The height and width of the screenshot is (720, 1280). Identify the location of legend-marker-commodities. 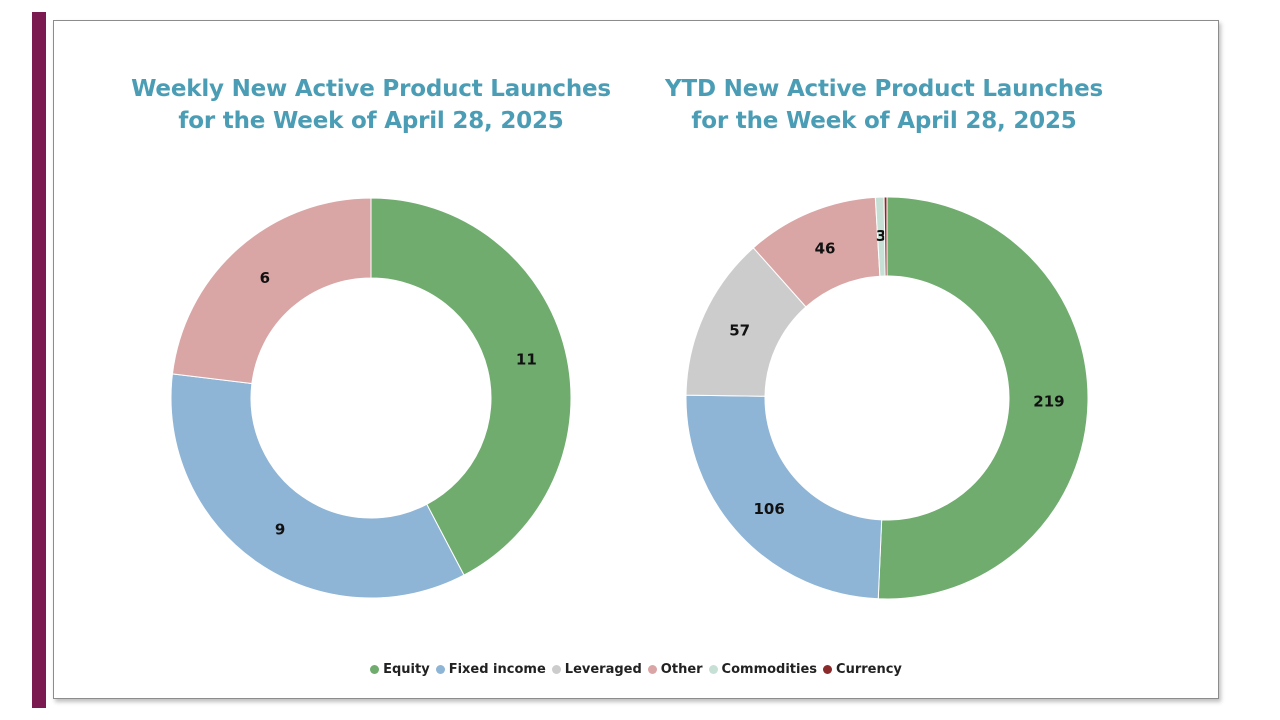
(713, 669).